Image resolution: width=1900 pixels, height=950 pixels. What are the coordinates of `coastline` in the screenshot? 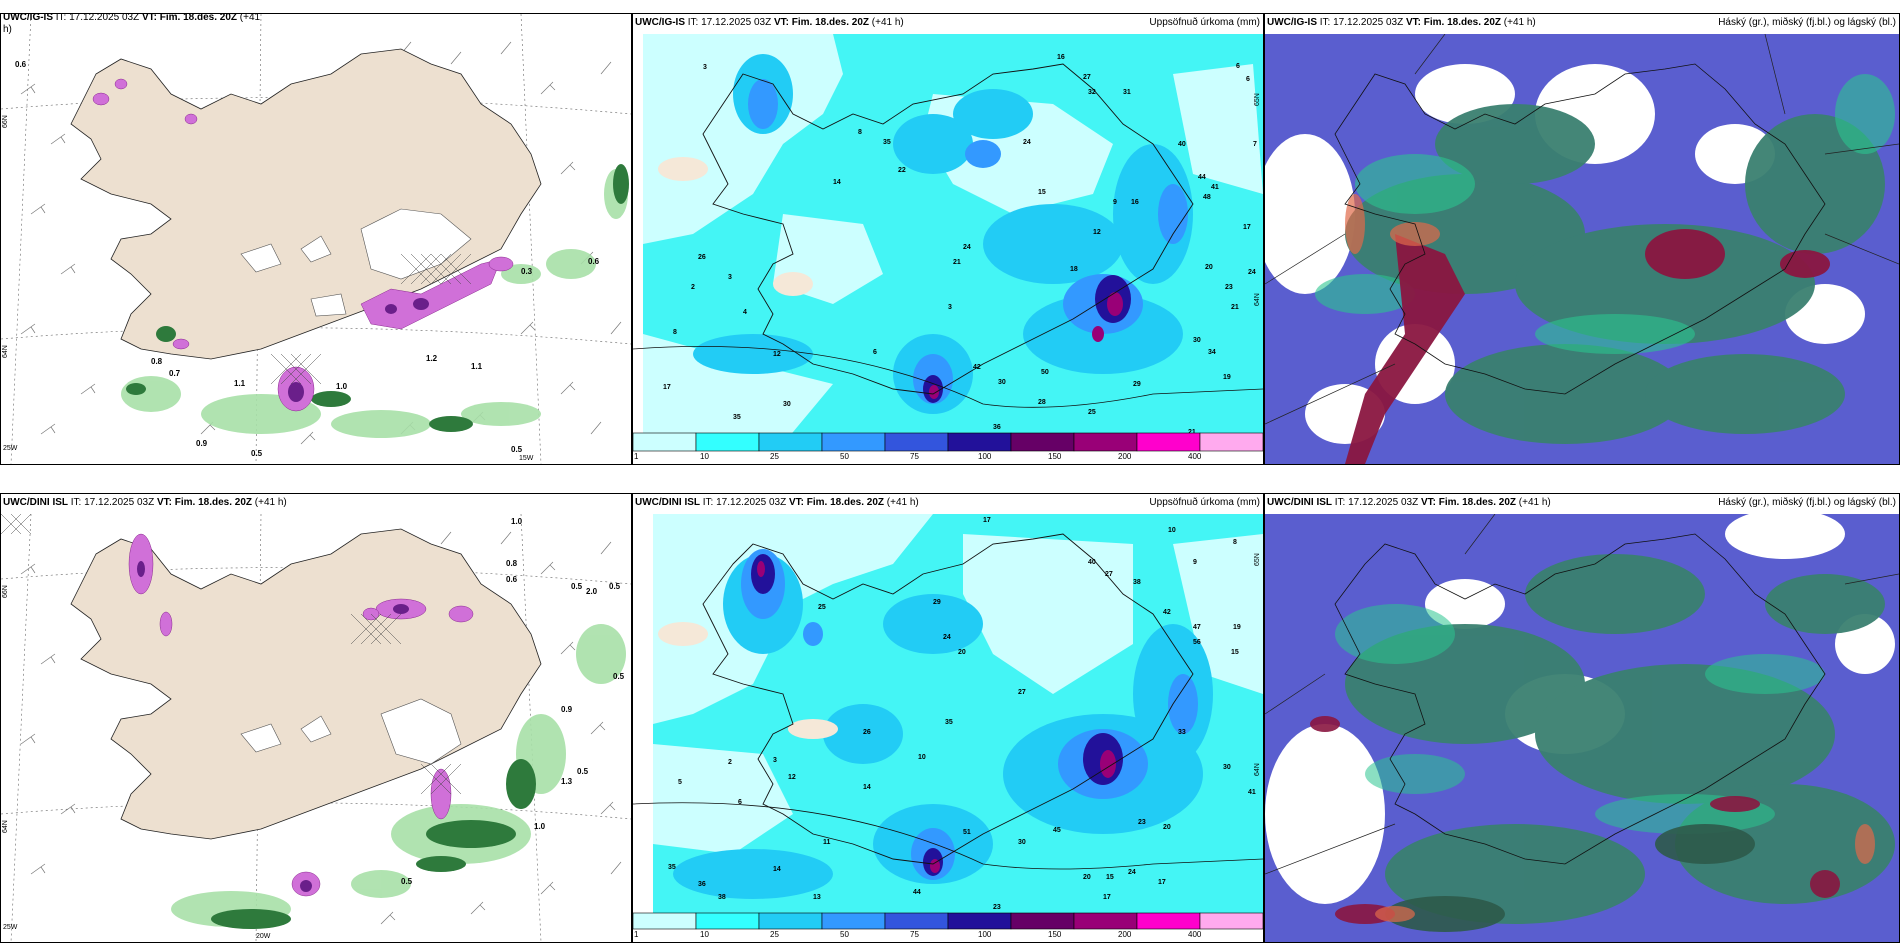 It's located at (948, 229).